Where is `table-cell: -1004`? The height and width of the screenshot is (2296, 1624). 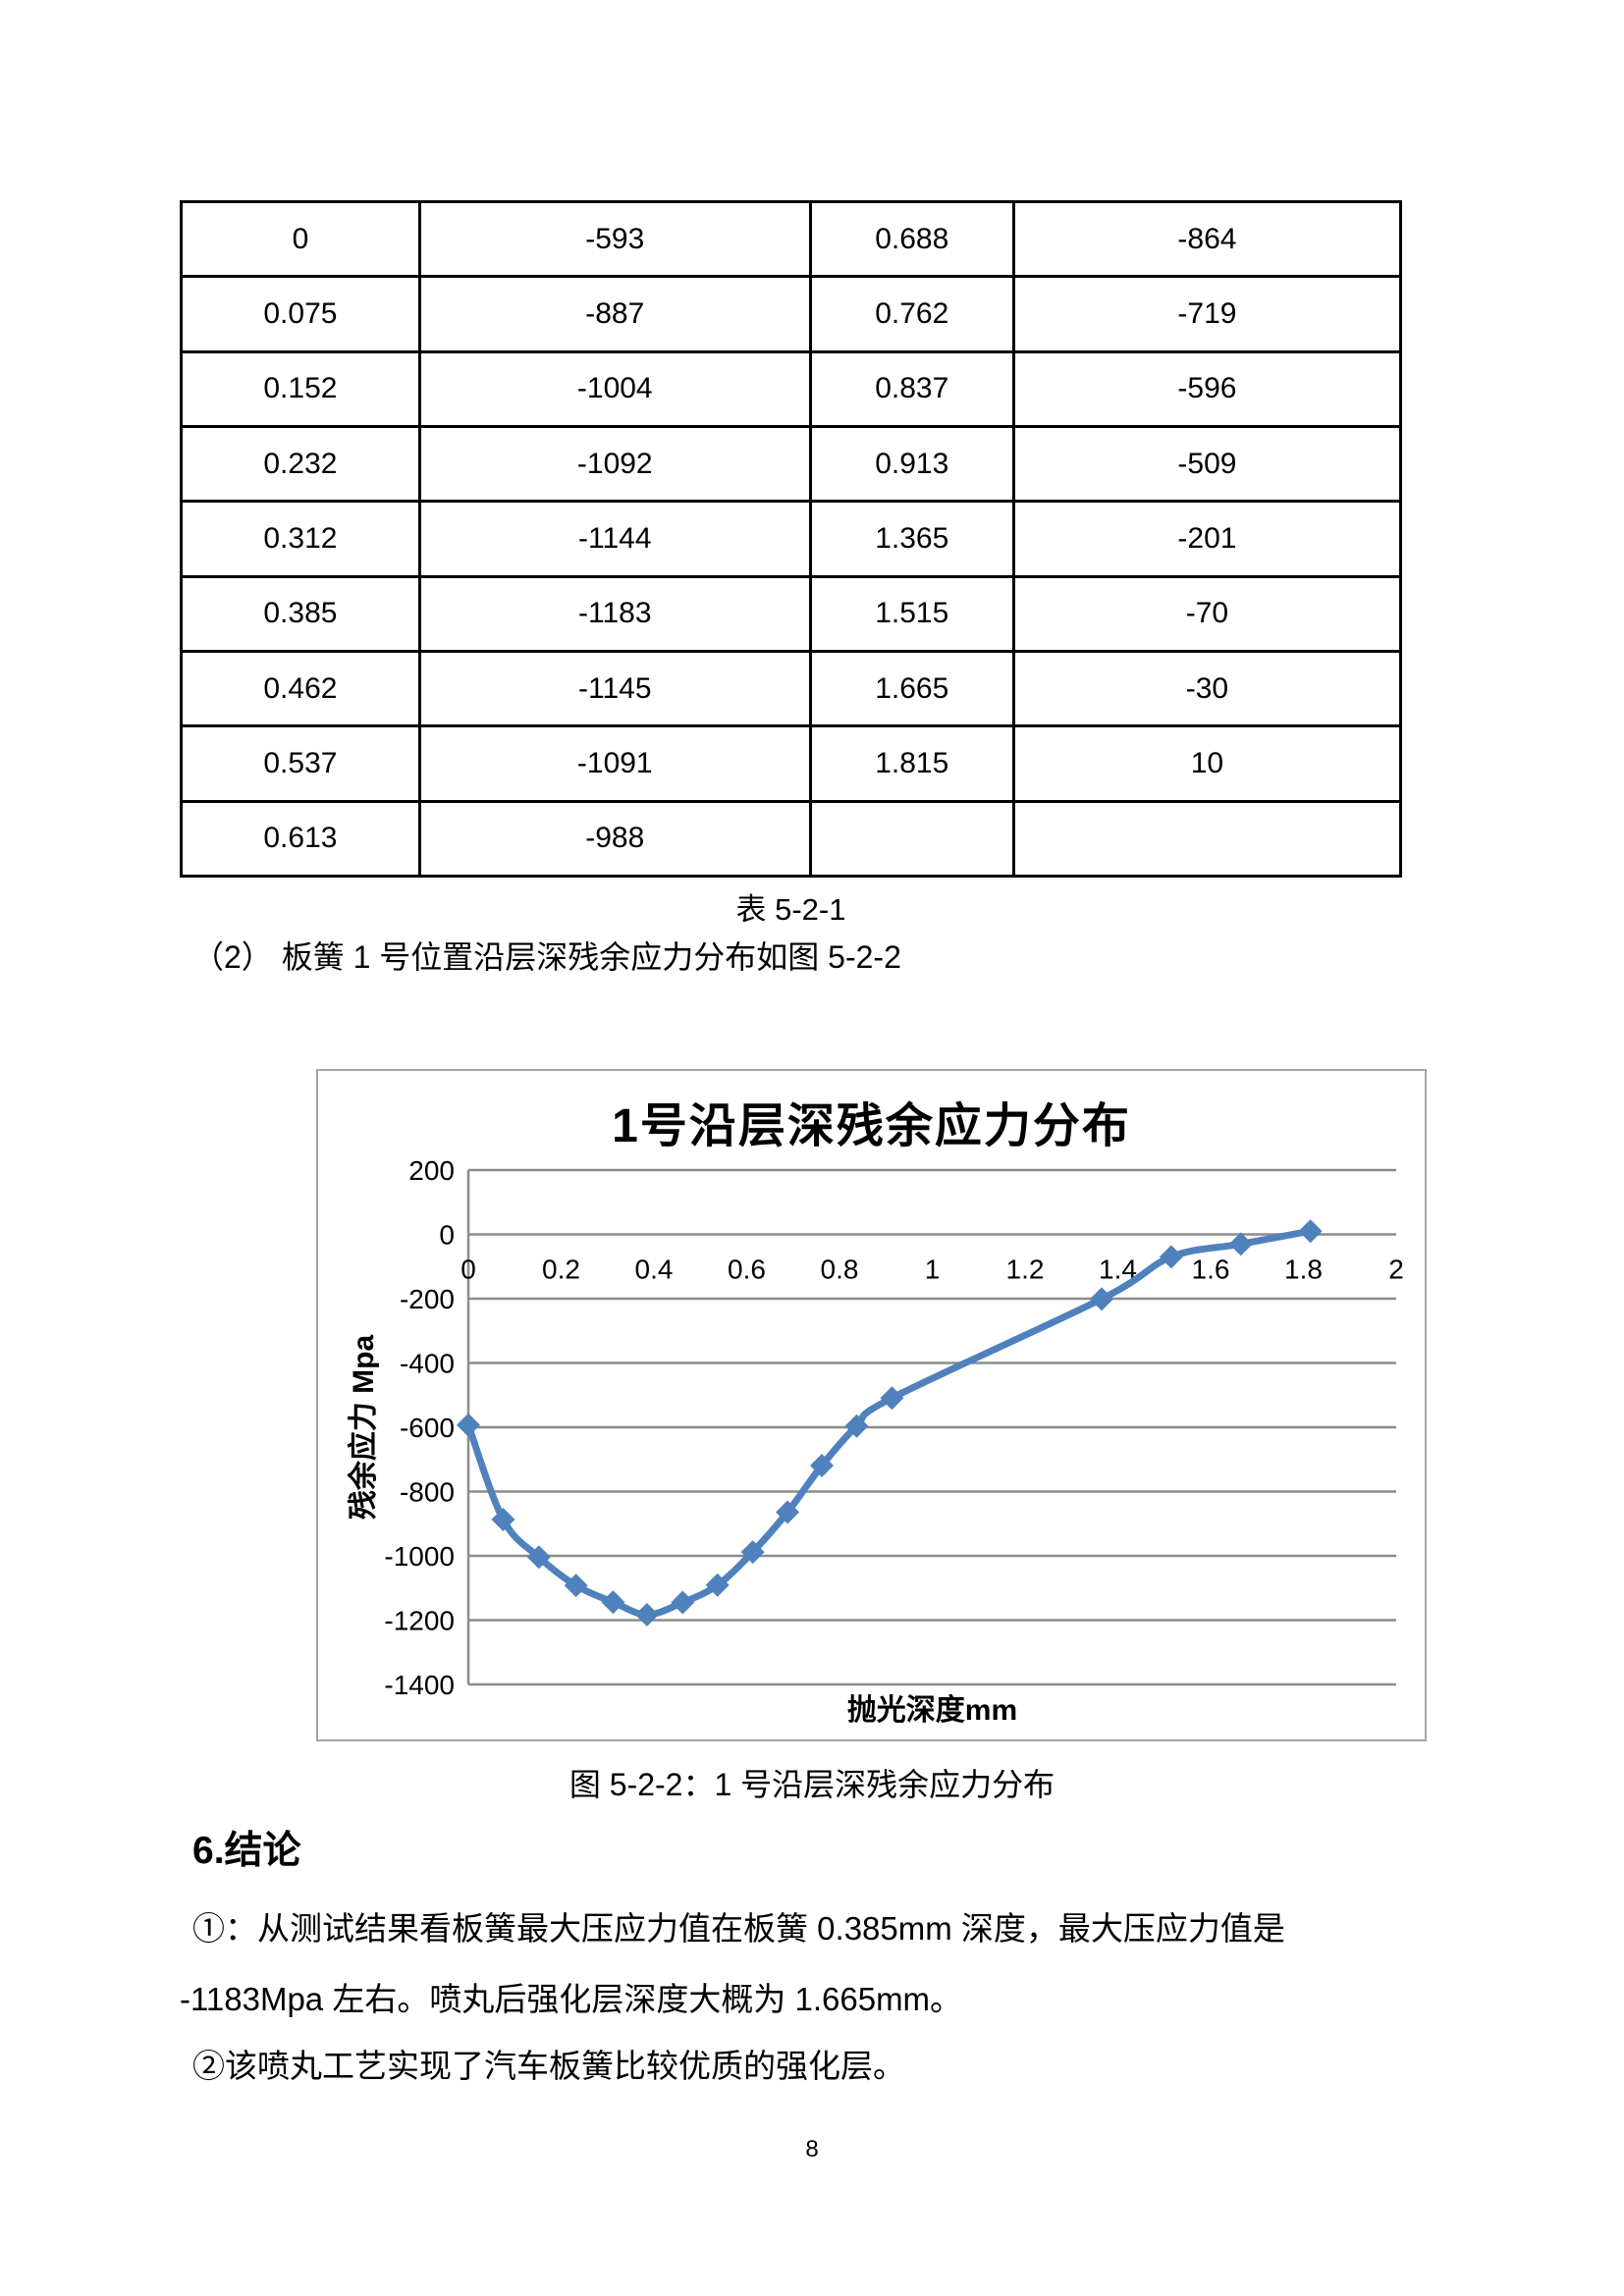
table-cell: -1004 is located at coordinates (614, 388).